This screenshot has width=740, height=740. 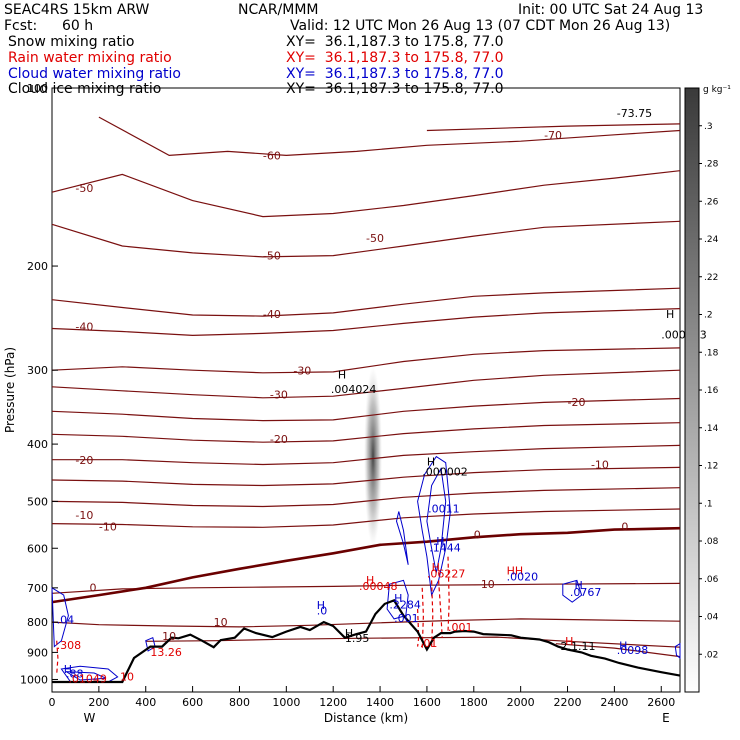 What do you see at coordinates (708, 316) in the screenshot?
I see `colorbar-tick-label: .2` at bounding box center [708, 316].